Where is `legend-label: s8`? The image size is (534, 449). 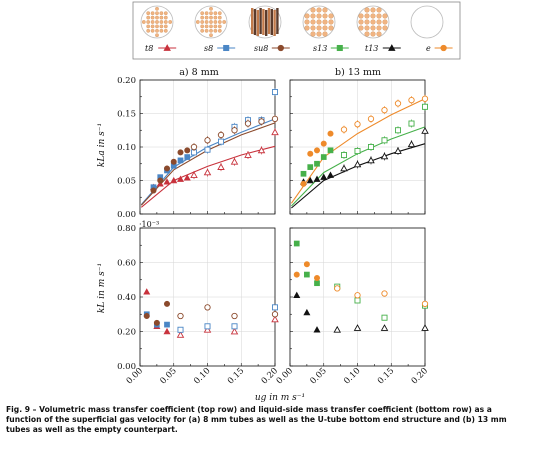
legend-label: s8 is located at coordinates (208, 48).